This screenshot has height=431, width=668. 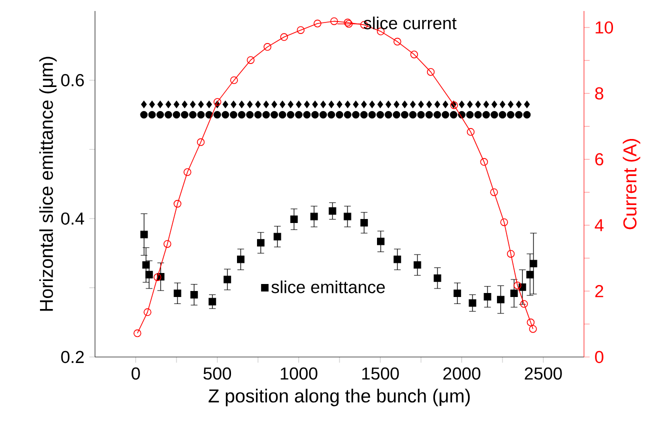 I want to click on x-tick-label: 2500, so click(x=543, y=373).